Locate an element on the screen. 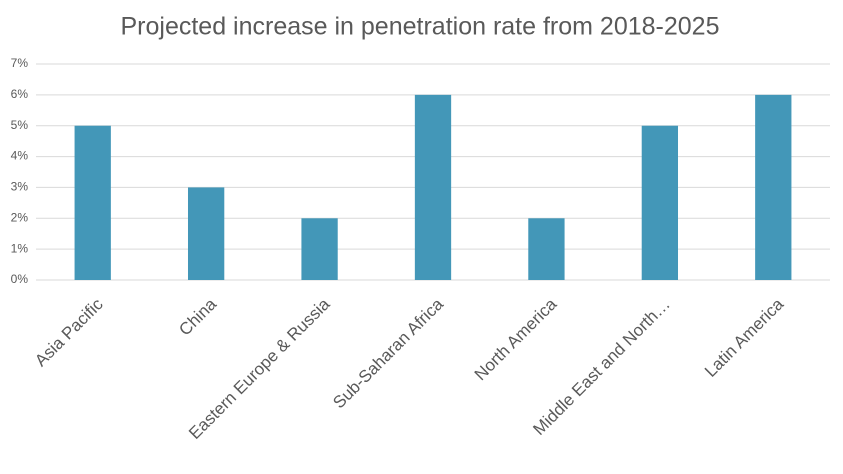  y-tick-label: 6% is located at coordinates (20, 94).